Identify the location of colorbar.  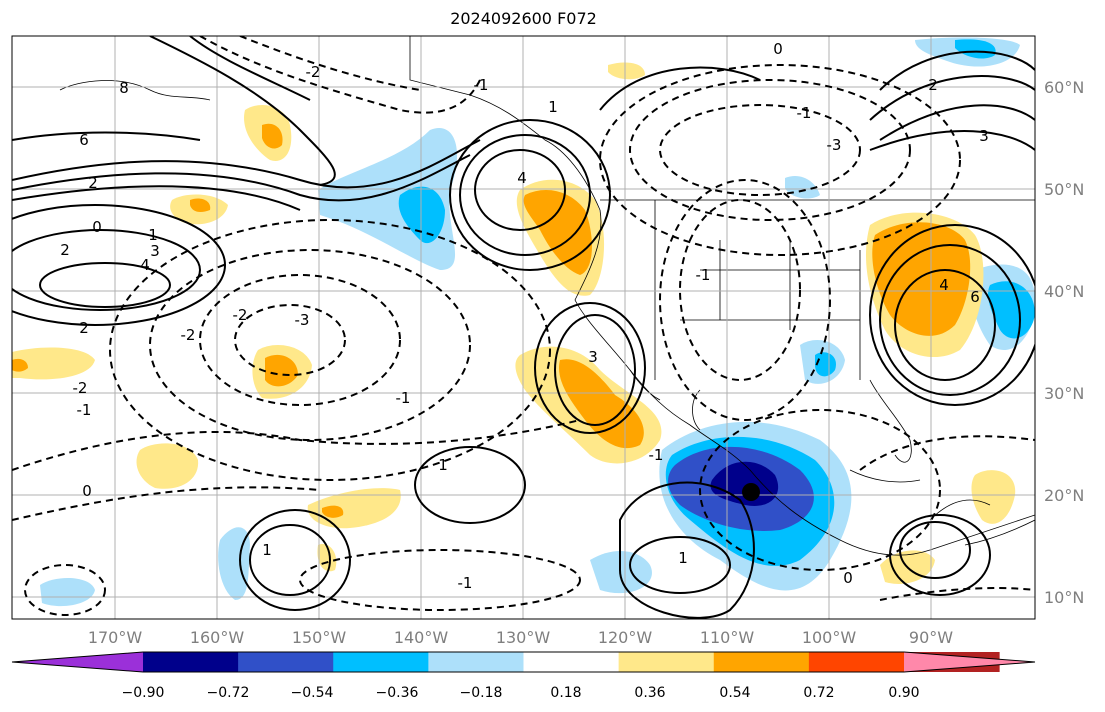
(523, 662).